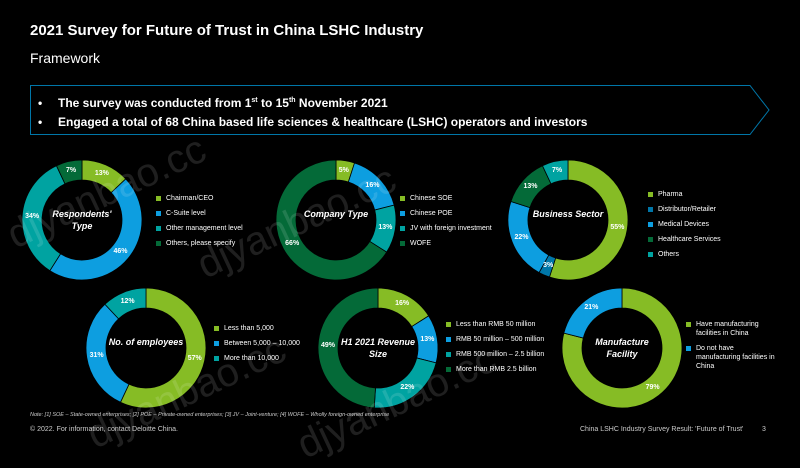  Describe the element at coordinates (703, 224) in the screenshot. I see `legend-item: Medical Devices` at that location.